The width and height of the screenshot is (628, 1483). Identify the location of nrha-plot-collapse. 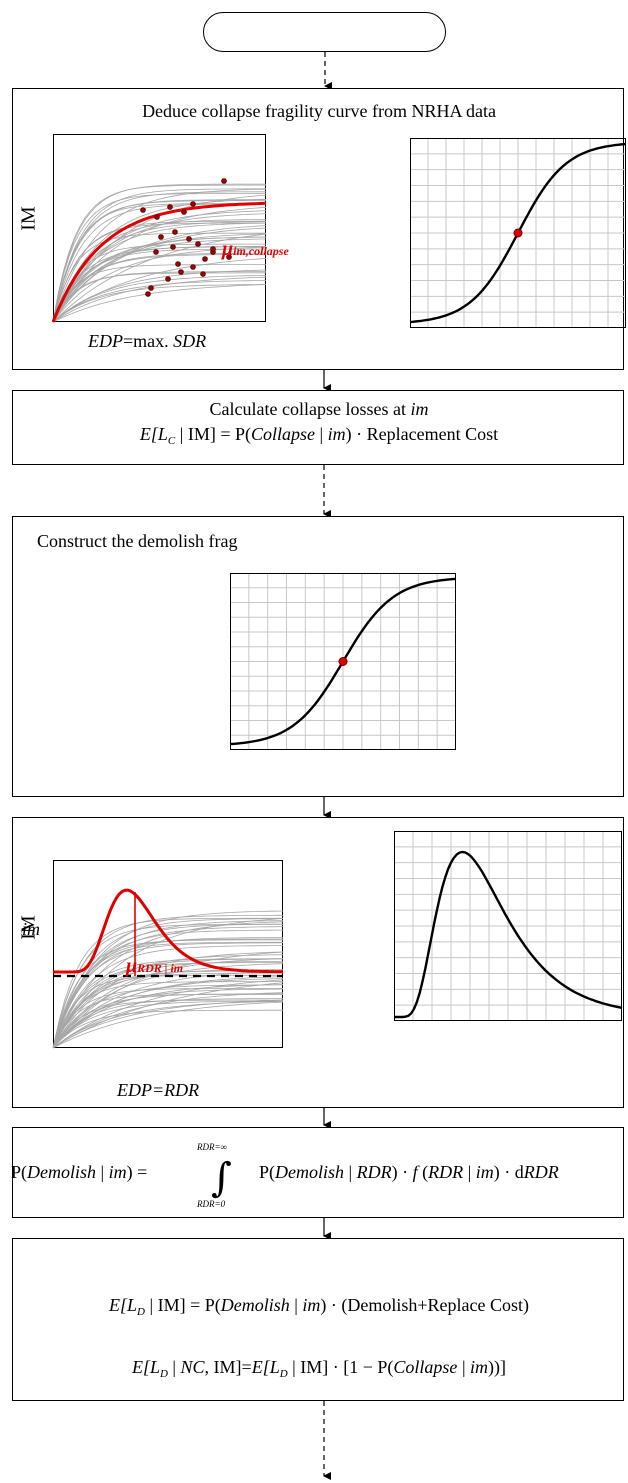
(159, 228).